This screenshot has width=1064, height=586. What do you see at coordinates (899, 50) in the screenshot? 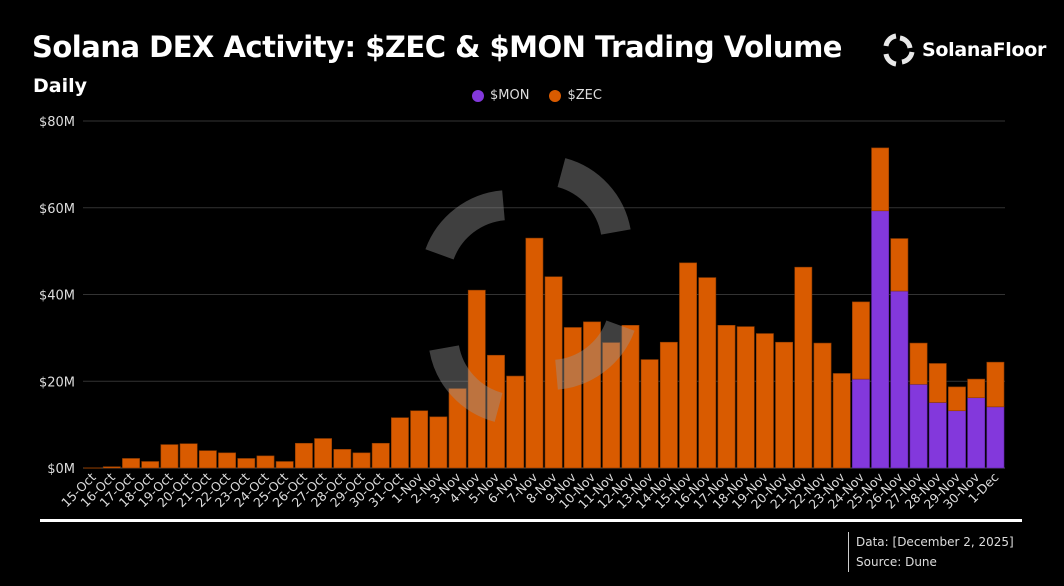
I see `solanafloor-logo-icon` at bounding box center [899, 50].